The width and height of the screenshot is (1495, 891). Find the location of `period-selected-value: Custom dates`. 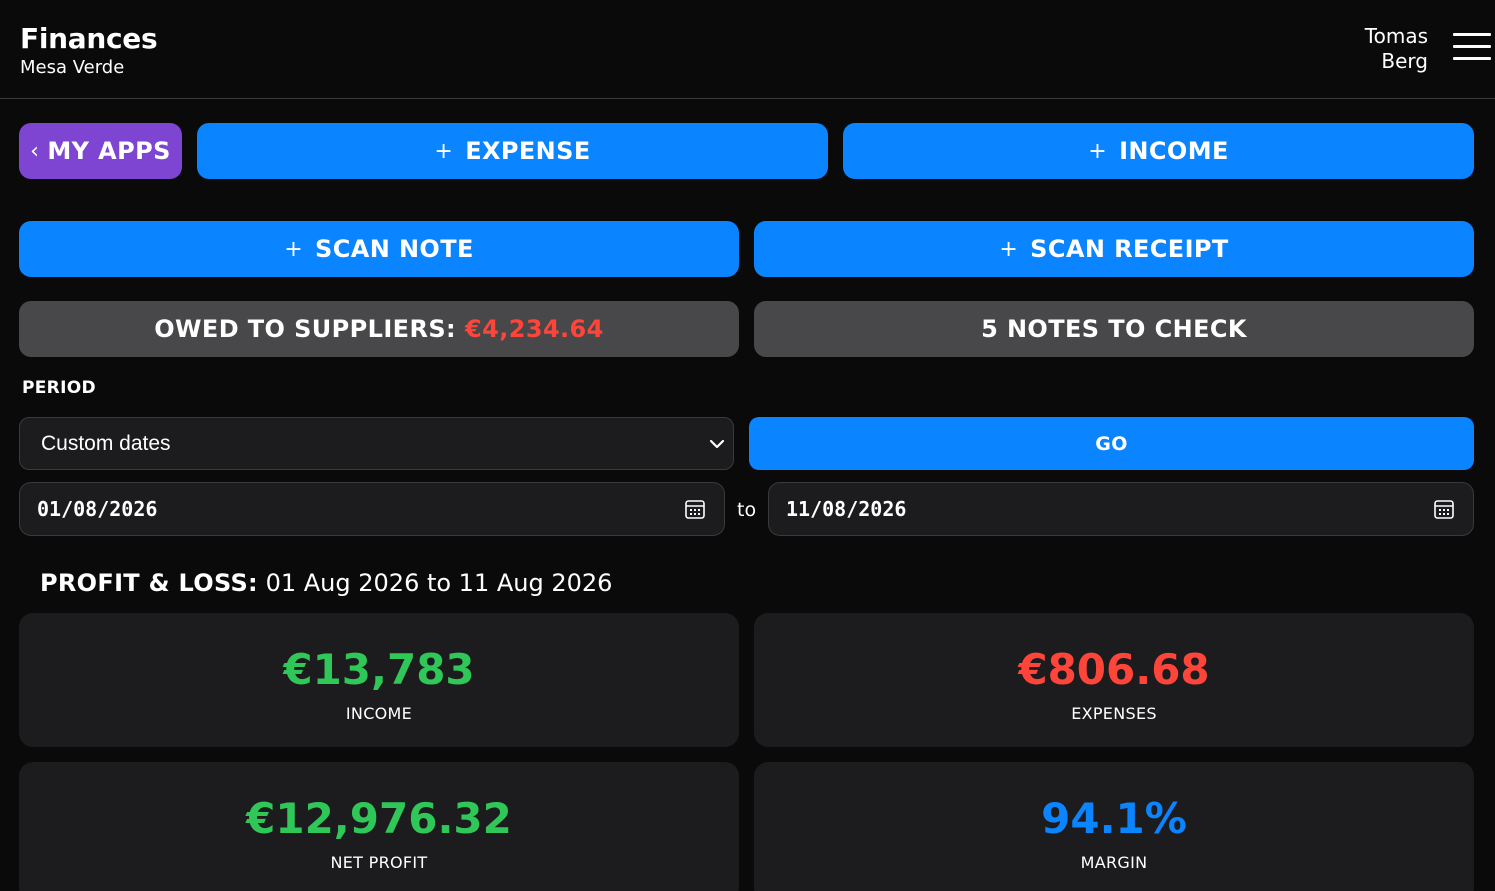

period-selected-value: Custom dates is located at coordinates (106, 443).